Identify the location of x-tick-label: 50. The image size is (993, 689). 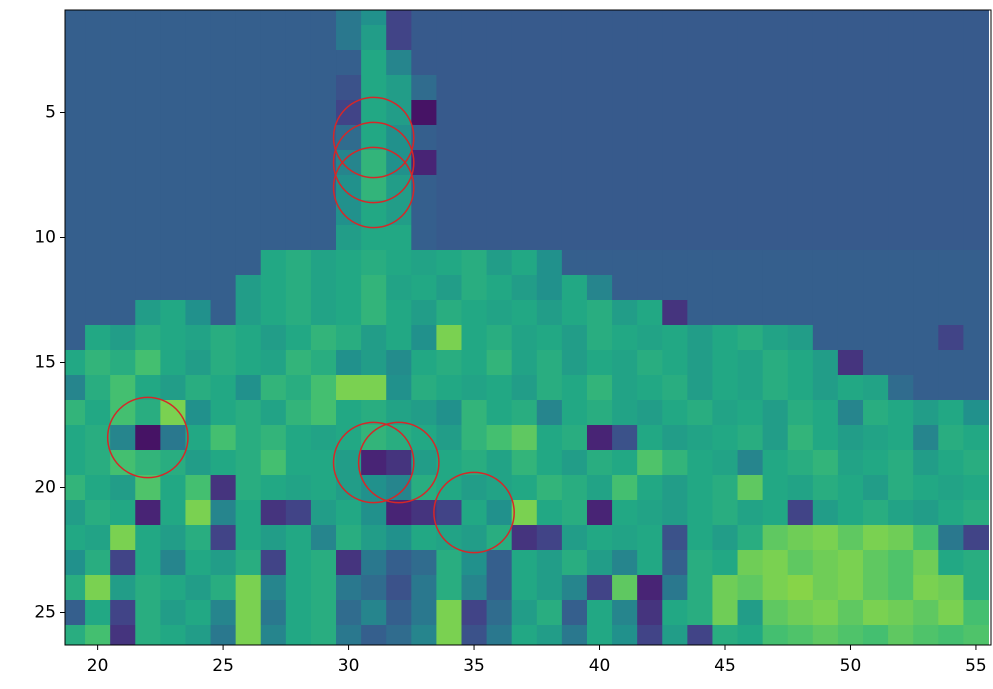
(851, 666).